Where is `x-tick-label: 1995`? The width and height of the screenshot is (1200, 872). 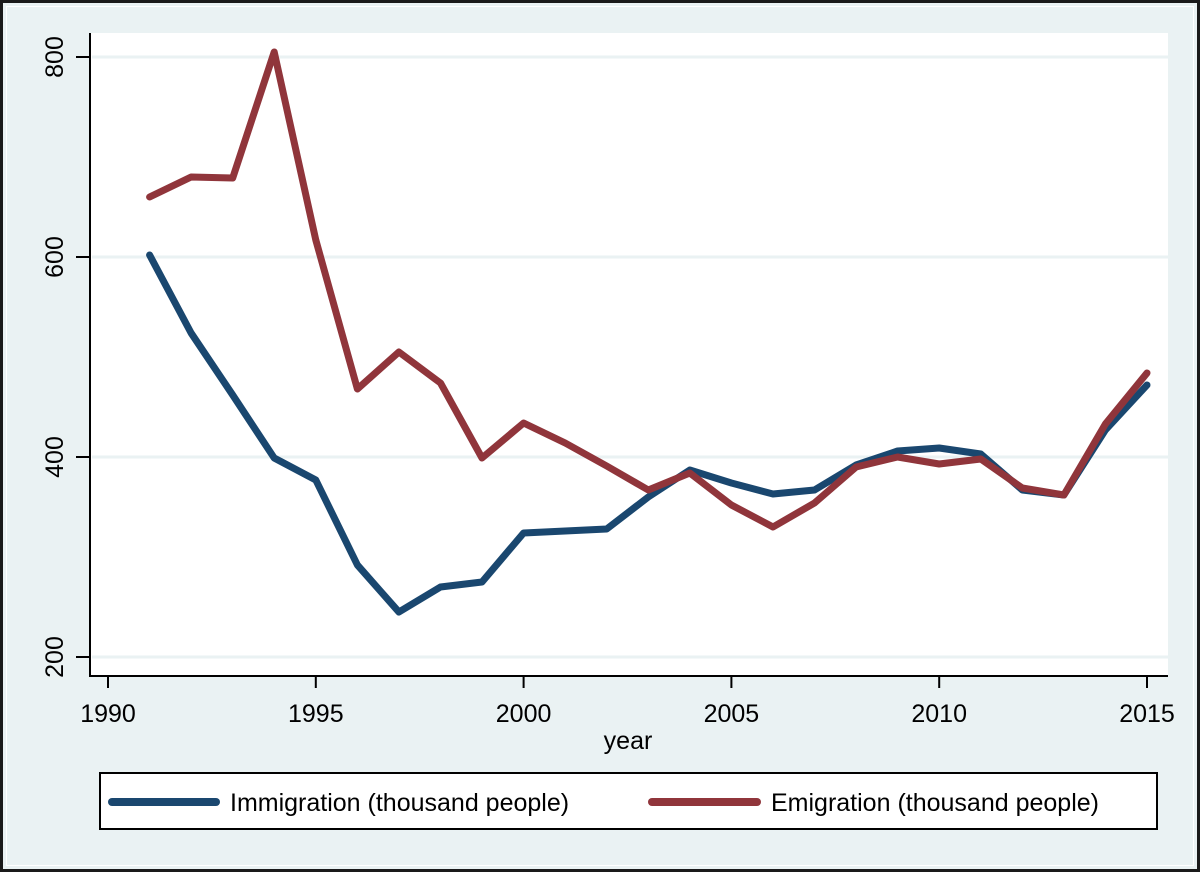 x-tick-label: 1995 is located at coordinates (316, 714).